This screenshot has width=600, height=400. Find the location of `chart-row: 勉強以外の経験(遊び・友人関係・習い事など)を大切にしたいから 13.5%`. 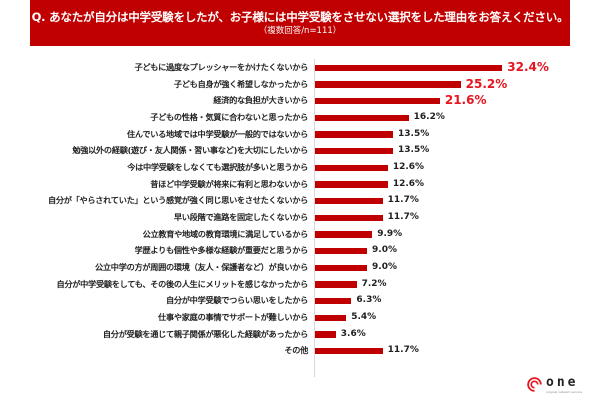

chart-row: 勉強以外の経験(遊び・友人関係・習い事など)を大切にしたいから 13.5% is located at coordinates (300, 150).